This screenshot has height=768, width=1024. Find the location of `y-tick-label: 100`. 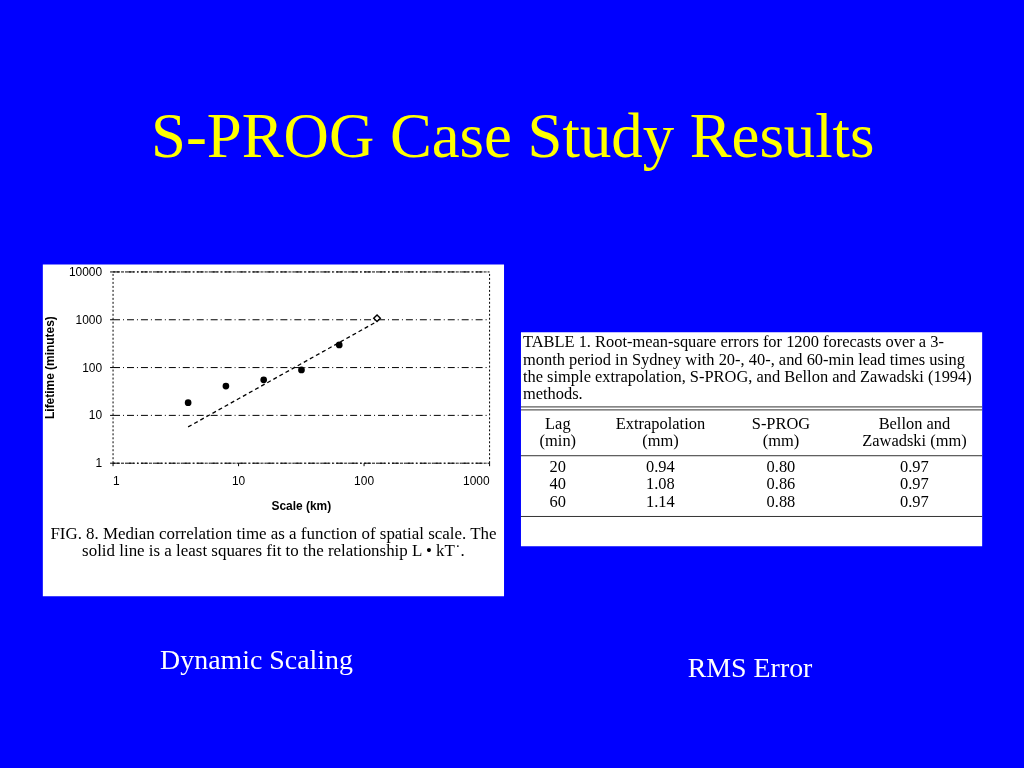

y-tick-label: 100 is located at coordinates (92, 367).